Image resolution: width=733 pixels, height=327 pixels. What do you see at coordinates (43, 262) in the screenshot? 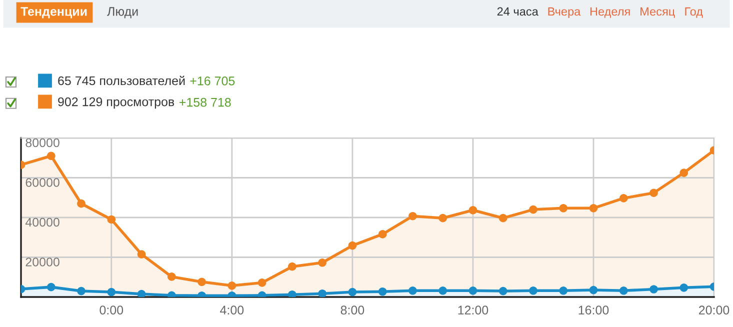
I see `y-tick-label: 20000` at bounding box center [43, 262].